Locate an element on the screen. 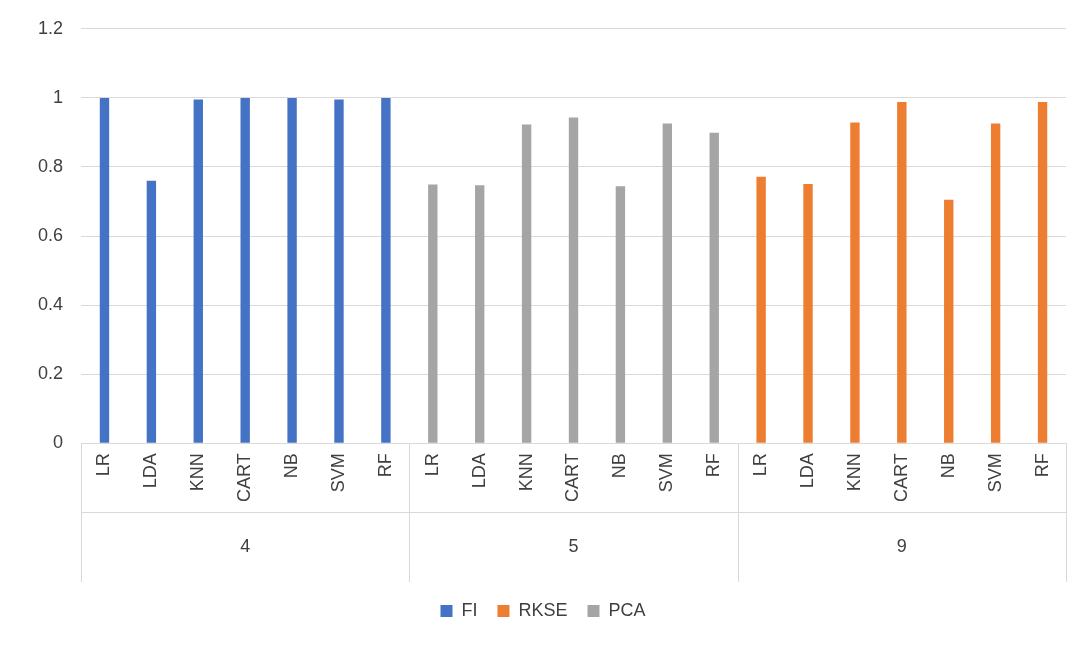  text: 9 is located at coordinates (901, 545).